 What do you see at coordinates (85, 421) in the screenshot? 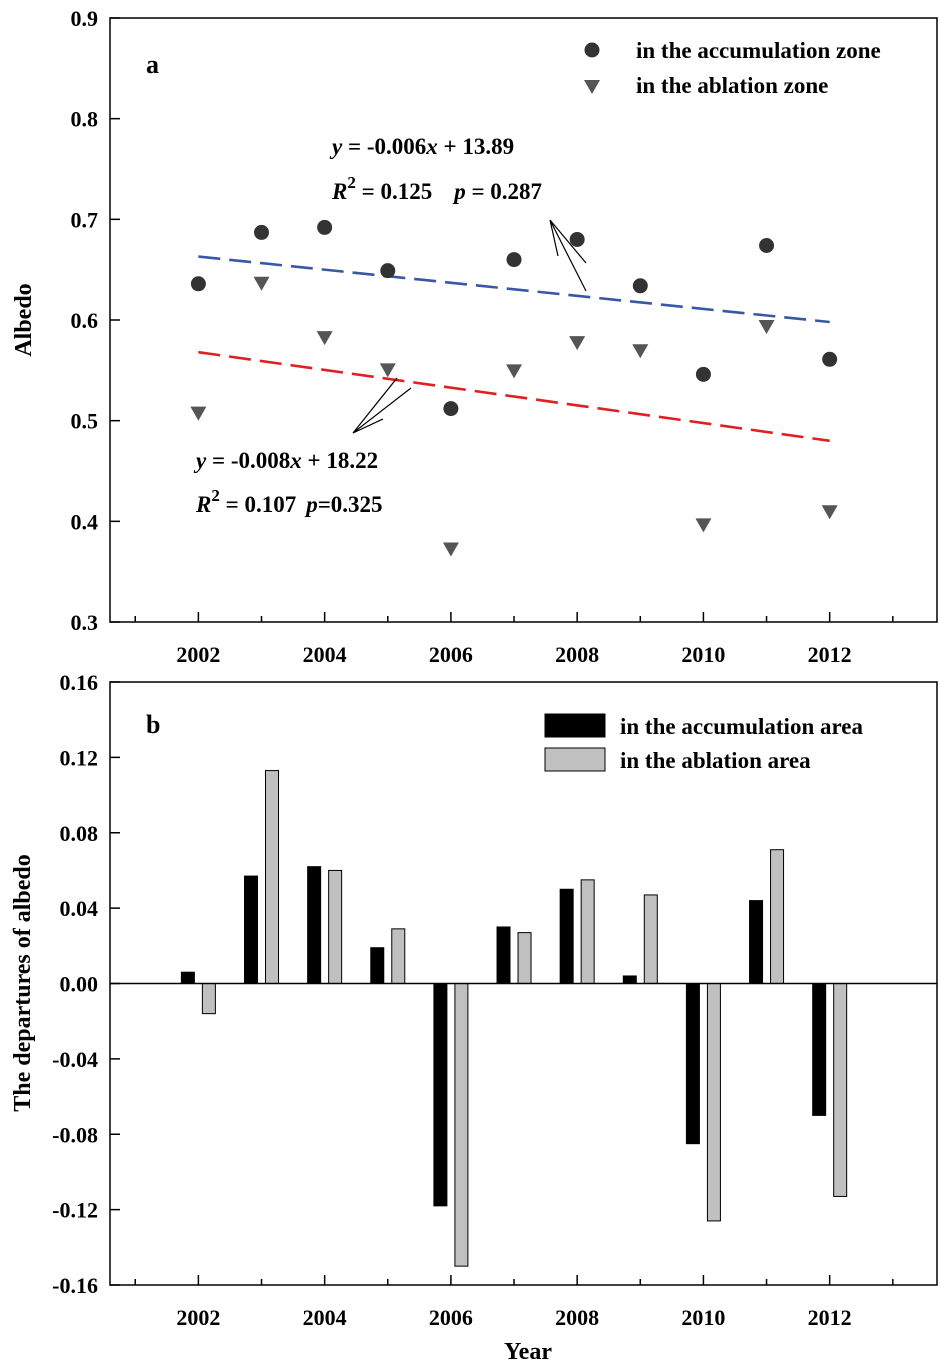
I see `y-tick-label-a: 0.5` at bounding box center [85, 421].